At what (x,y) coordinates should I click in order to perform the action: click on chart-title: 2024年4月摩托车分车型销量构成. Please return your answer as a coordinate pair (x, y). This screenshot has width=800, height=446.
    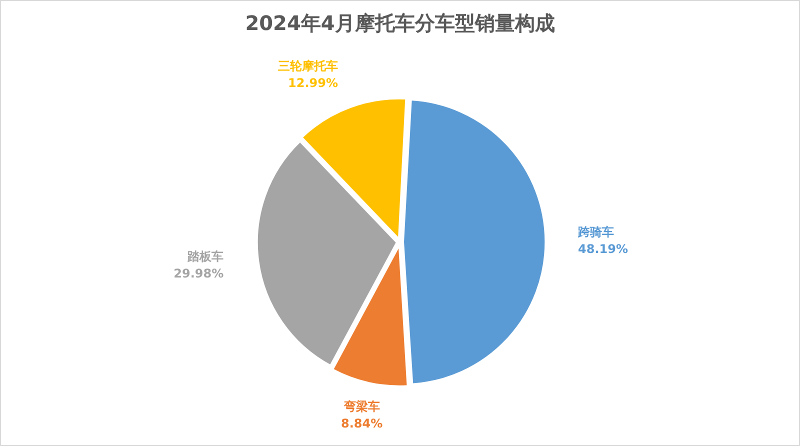
    Looking at the image, I should click on (400, 23).